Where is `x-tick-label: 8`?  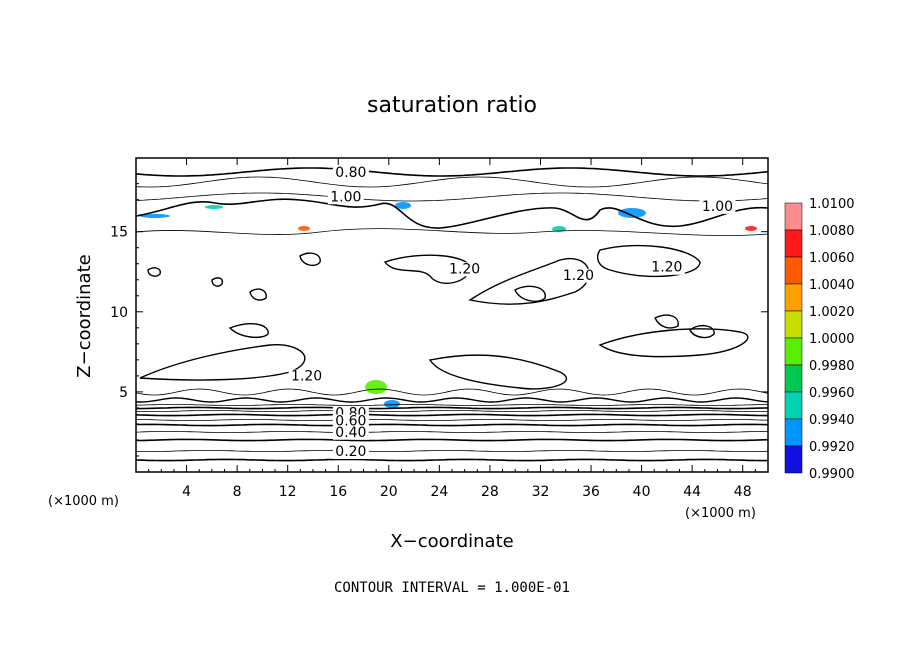 x-tick-label: 8 is located at coordinates (237, 492).